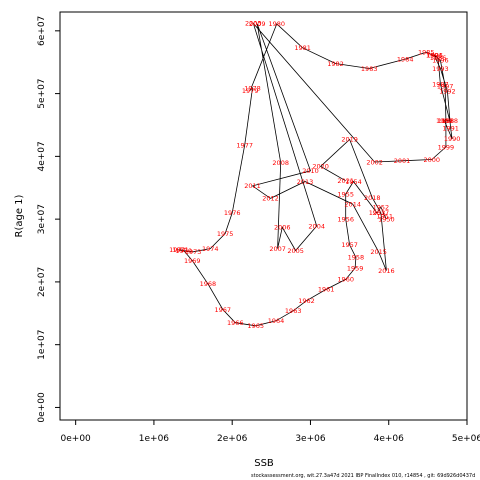 The height and width of the screenshot is (480, 480). What do you see at coordinates (378, 252) in the screenshot?
I see `year-label-2015: 2015` at bounding box center [378, 252].